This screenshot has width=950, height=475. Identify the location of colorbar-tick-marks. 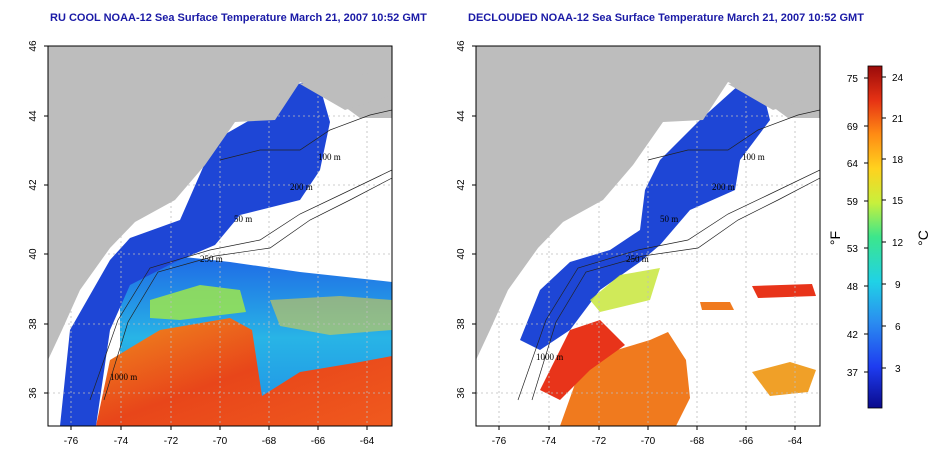
(875, 224).